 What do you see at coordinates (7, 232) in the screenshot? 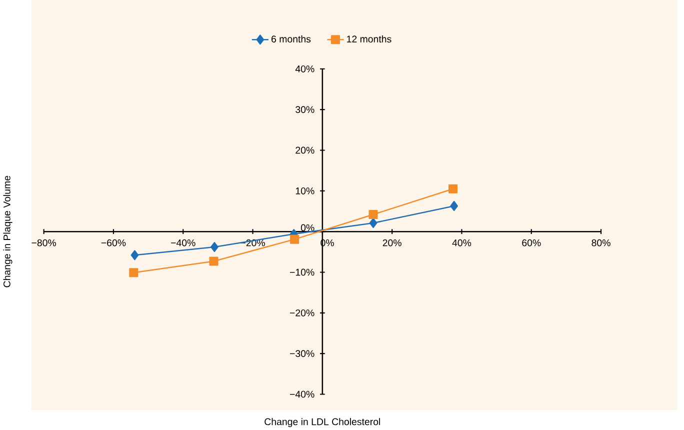
I see `y-axis-title: Change in Plaque Volume` at bounding box center [7, 232].